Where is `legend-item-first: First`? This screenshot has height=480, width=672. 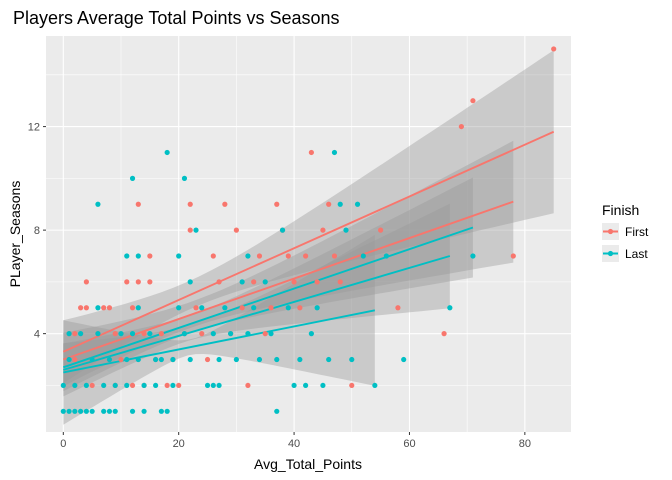
legend-item-first: First is located at coordinates (625, 231).